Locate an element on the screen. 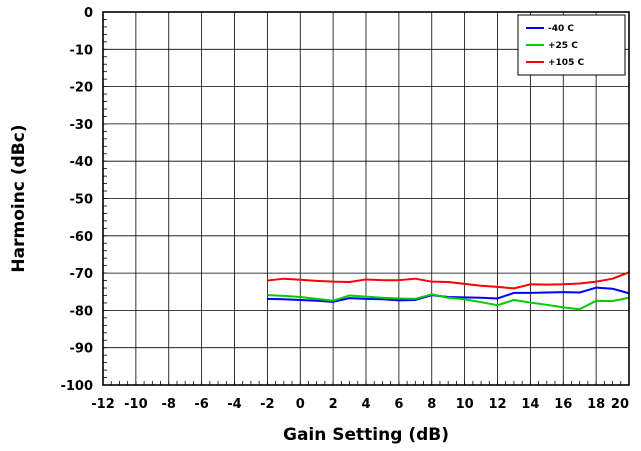 Image resolution: width=641 pixels, height=451 pixels. x-tick-label: 20 is located at coordinates (620, 404).